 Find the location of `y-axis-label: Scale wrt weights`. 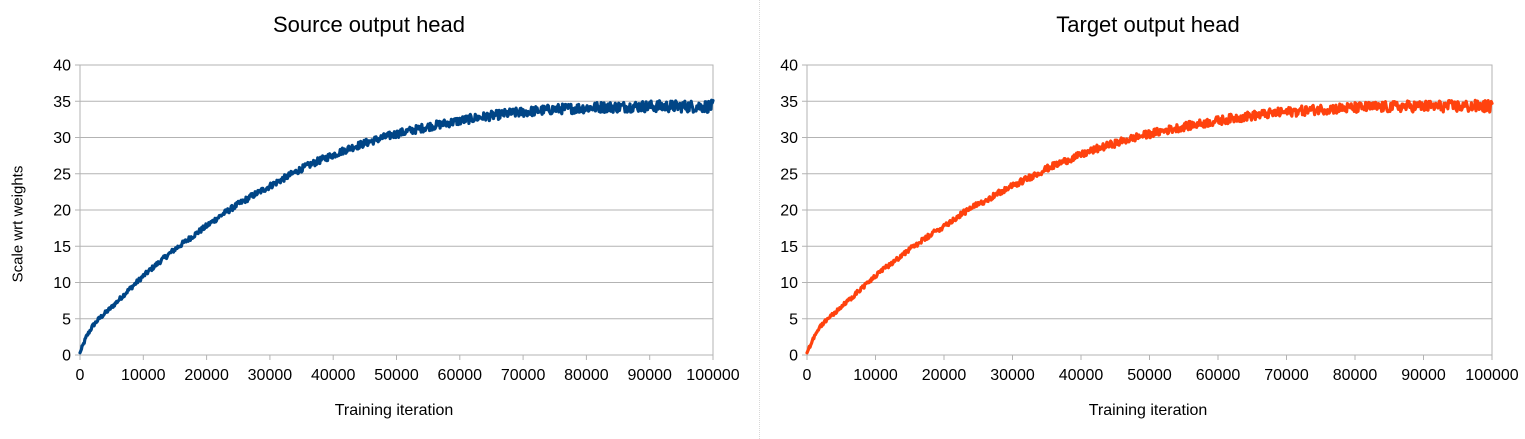

y-axis-label: Scale wrt weights is located at coordinates (18, 224).